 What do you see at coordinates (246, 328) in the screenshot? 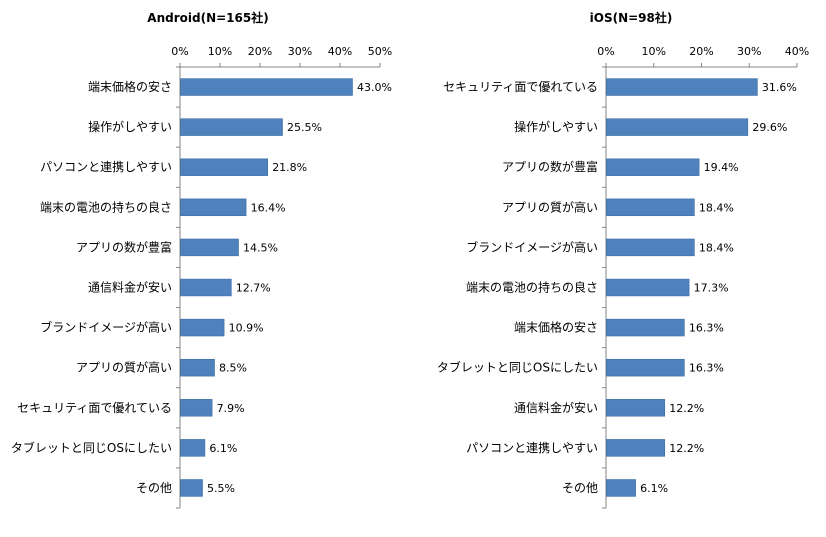
I see `android-value-label: 10.9%` at bounding box center [246, 328].